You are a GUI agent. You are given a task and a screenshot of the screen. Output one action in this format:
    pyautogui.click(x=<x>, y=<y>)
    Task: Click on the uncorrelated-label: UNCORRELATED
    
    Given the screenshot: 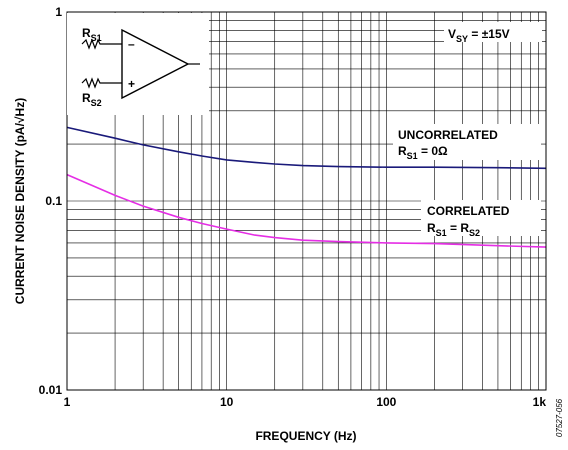 What is the action you would take?
    pyautogui.click(x=448, y=135)
    